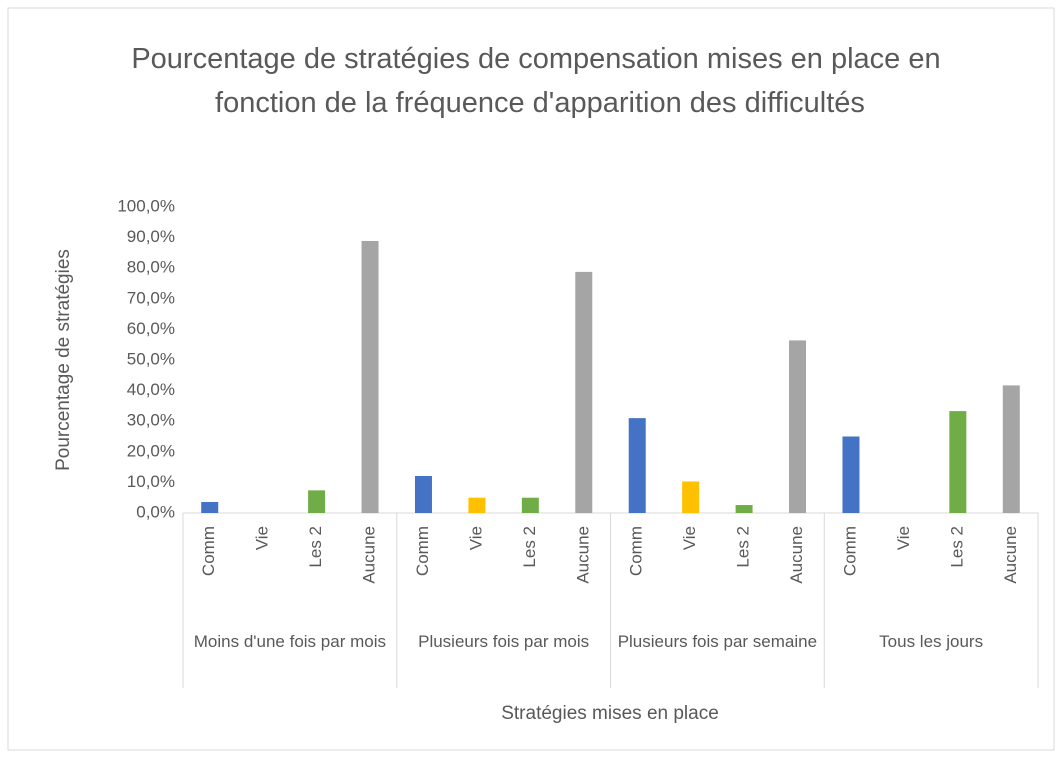 This screenshot has height=758, width=1062. Describe the element at coordinates (63, 360) in the screenshot. I see `y-axis-title: Pourcentage de stratégies` at that location.